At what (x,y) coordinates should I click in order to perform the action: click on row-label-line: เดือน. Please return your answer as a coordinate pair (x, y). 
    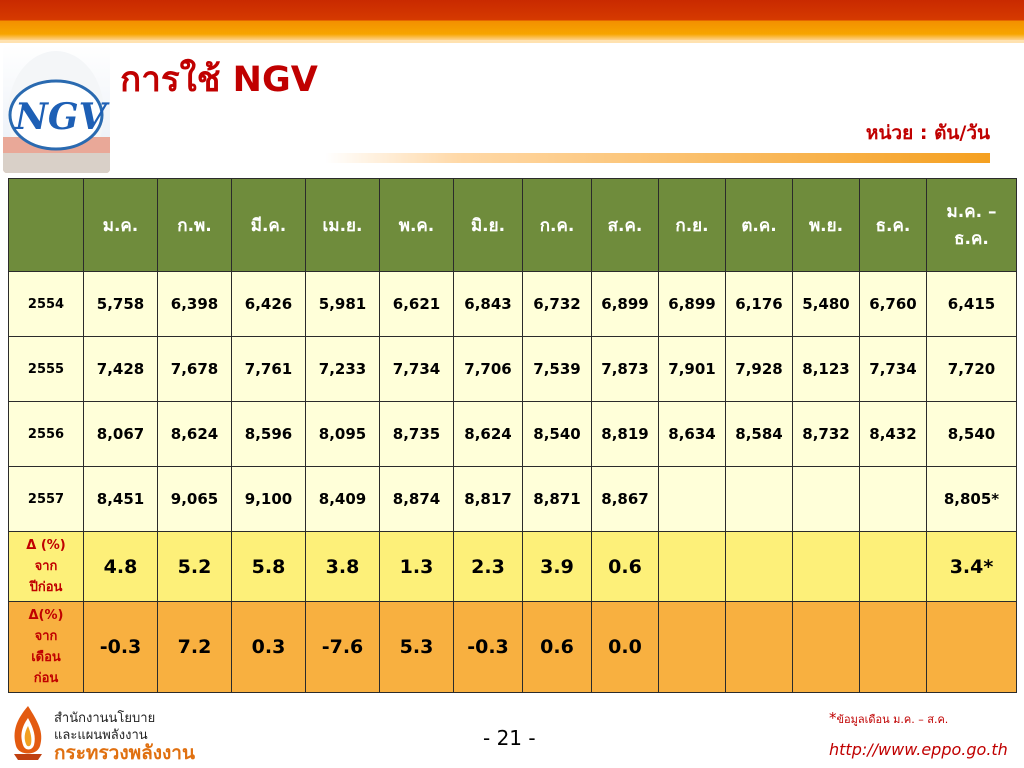
    Looking at the image, I should click on (46, 657).